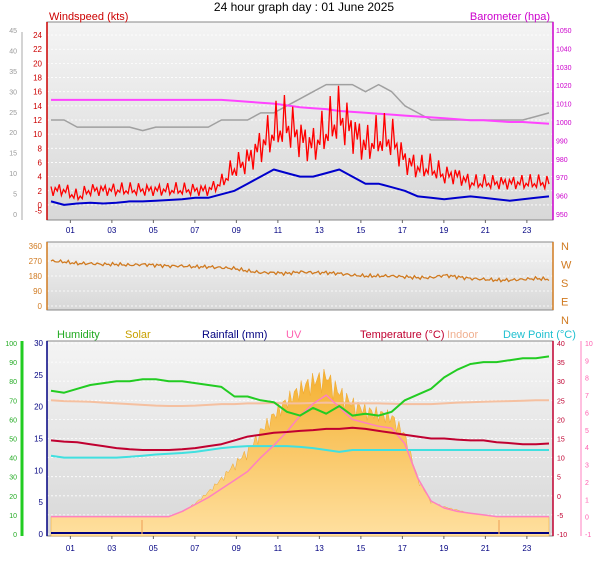  I want to click on thermo-x-tick-label: 03, so click(111, 548).